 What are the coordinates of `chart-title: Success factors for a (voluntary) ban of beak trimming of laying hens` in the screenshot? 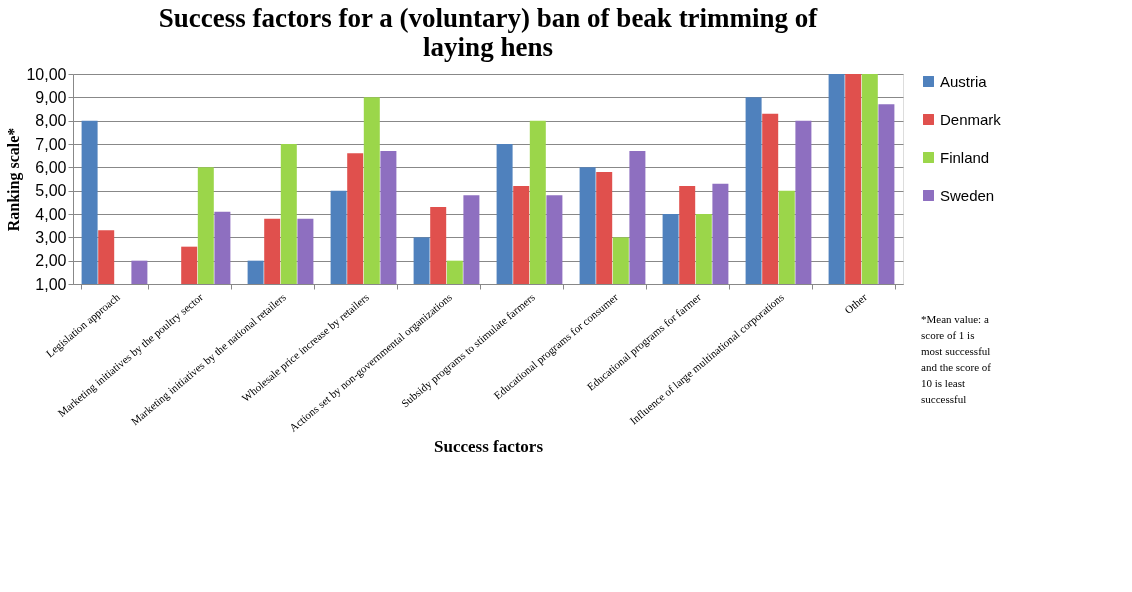 It's located at (488, 32).